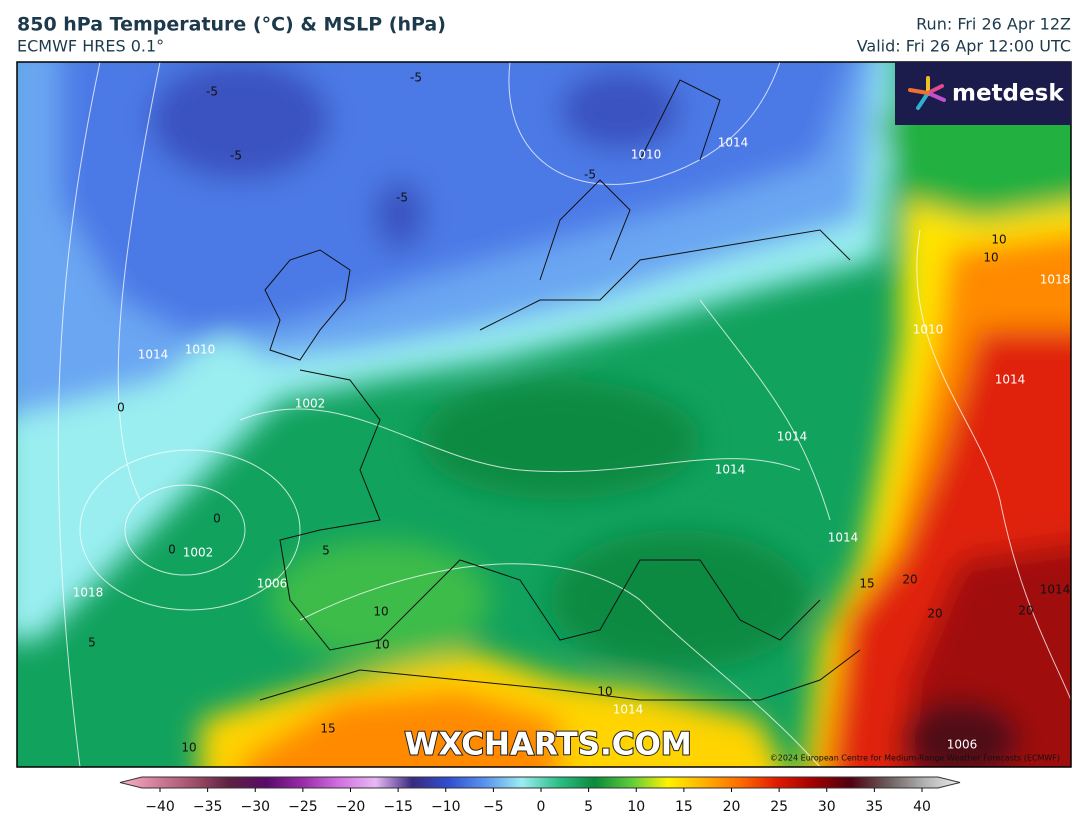 This screenshot has width=1088, height=837. I want to click on colorbar-tick-label: 0, so click(541, 807).